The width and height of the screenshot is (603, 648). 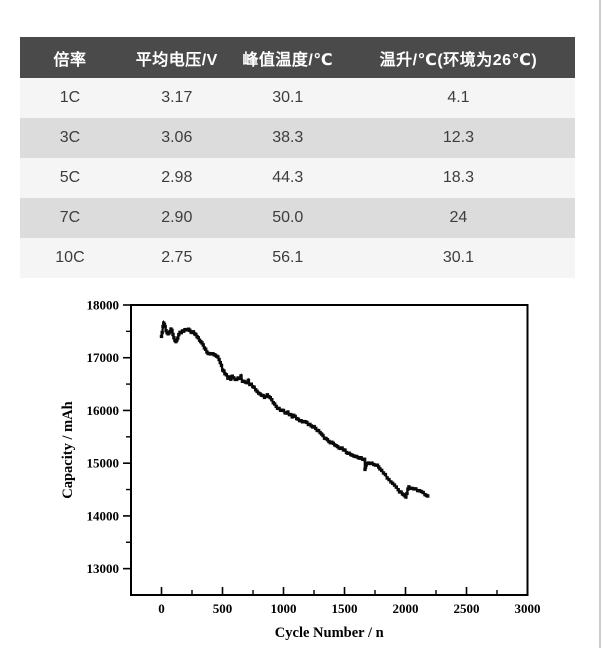 I want to click on table-cell: 3C, so click(x=70, y=138).